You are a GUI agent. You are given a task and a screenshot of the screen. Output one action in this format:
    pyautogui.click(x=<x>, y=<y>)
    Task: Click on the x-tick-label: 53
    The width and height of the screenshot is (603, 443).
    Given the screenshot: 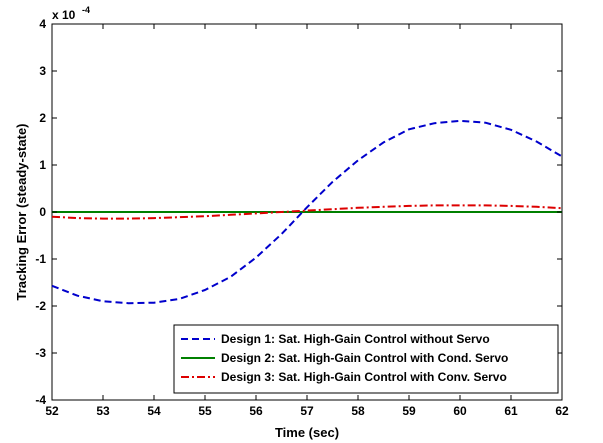 What is the action you would take?
    pyautogui.click(x=103, y=411)
    